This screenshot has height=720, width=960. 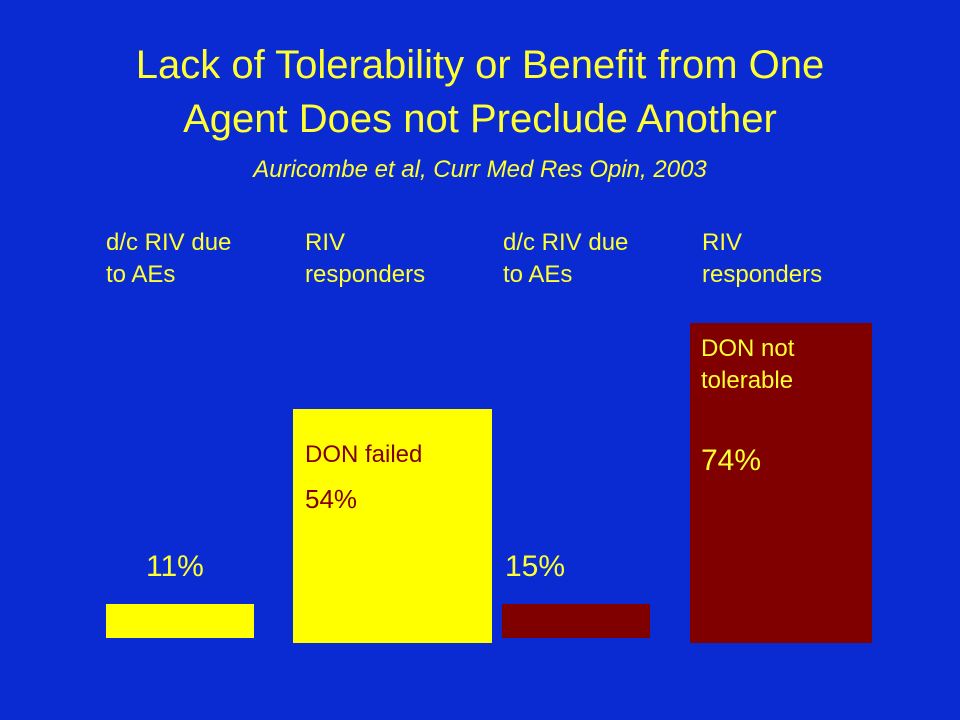 I want to click on bar-4-label-line1: DON not, so click(x=748, y=348).